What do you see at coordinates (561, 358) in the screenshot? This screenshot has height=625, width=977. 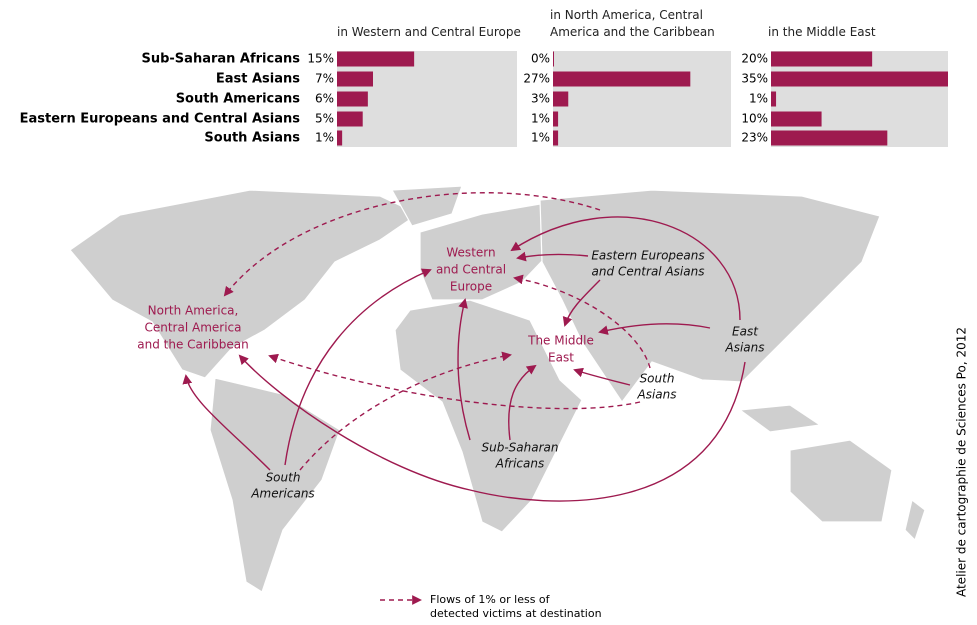 I see `destination-label: East` at bounding box center [561, 358].